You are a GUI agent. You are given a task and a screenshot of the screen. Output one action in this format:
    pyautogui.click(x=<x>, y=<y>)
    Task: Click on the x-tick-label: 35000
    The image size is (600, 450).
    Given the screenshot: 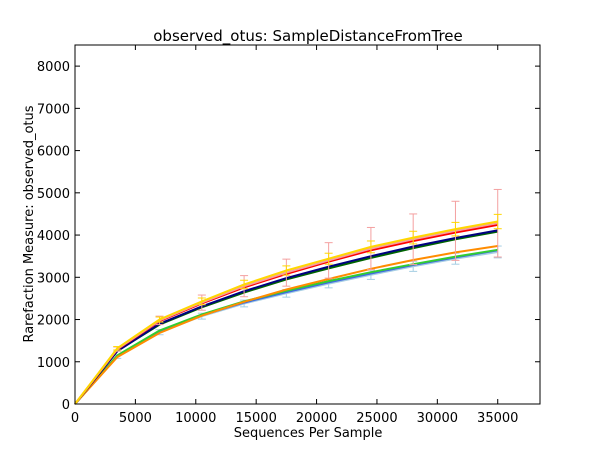 What is the action you would take?
    pyautogui.click(x=497, y=418)
    